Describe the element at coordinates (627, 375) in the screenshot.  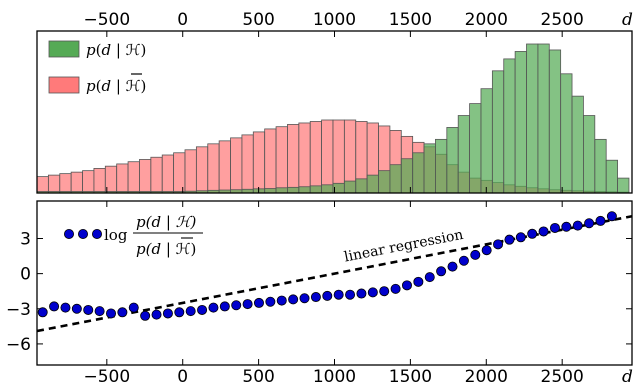
I see `bottom-x-axis-label: d` at that location.